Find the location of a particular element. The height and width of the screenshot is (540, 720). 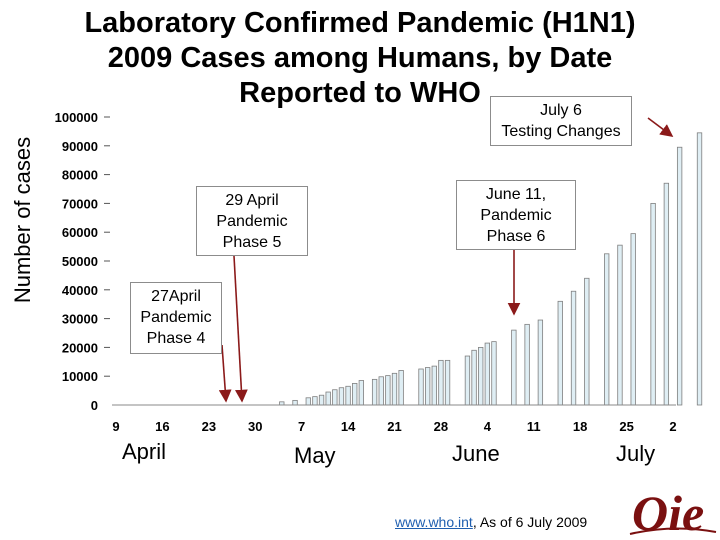

annotation-july6: July 6 Testing Changes is located at coordinates (561, 121).